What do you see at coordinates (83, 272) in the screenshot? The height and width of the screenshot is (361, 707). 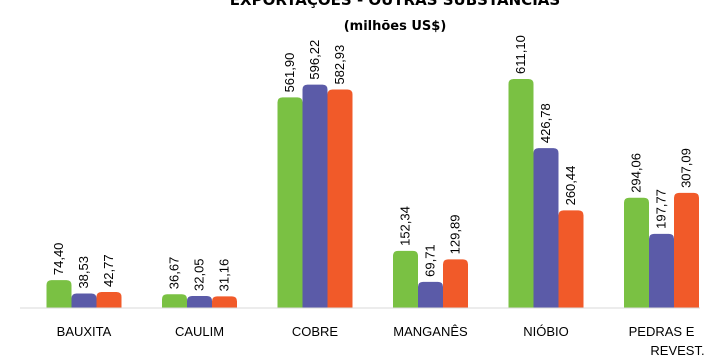 I see `data-label: 38,53` at bounding box center [83, 272].